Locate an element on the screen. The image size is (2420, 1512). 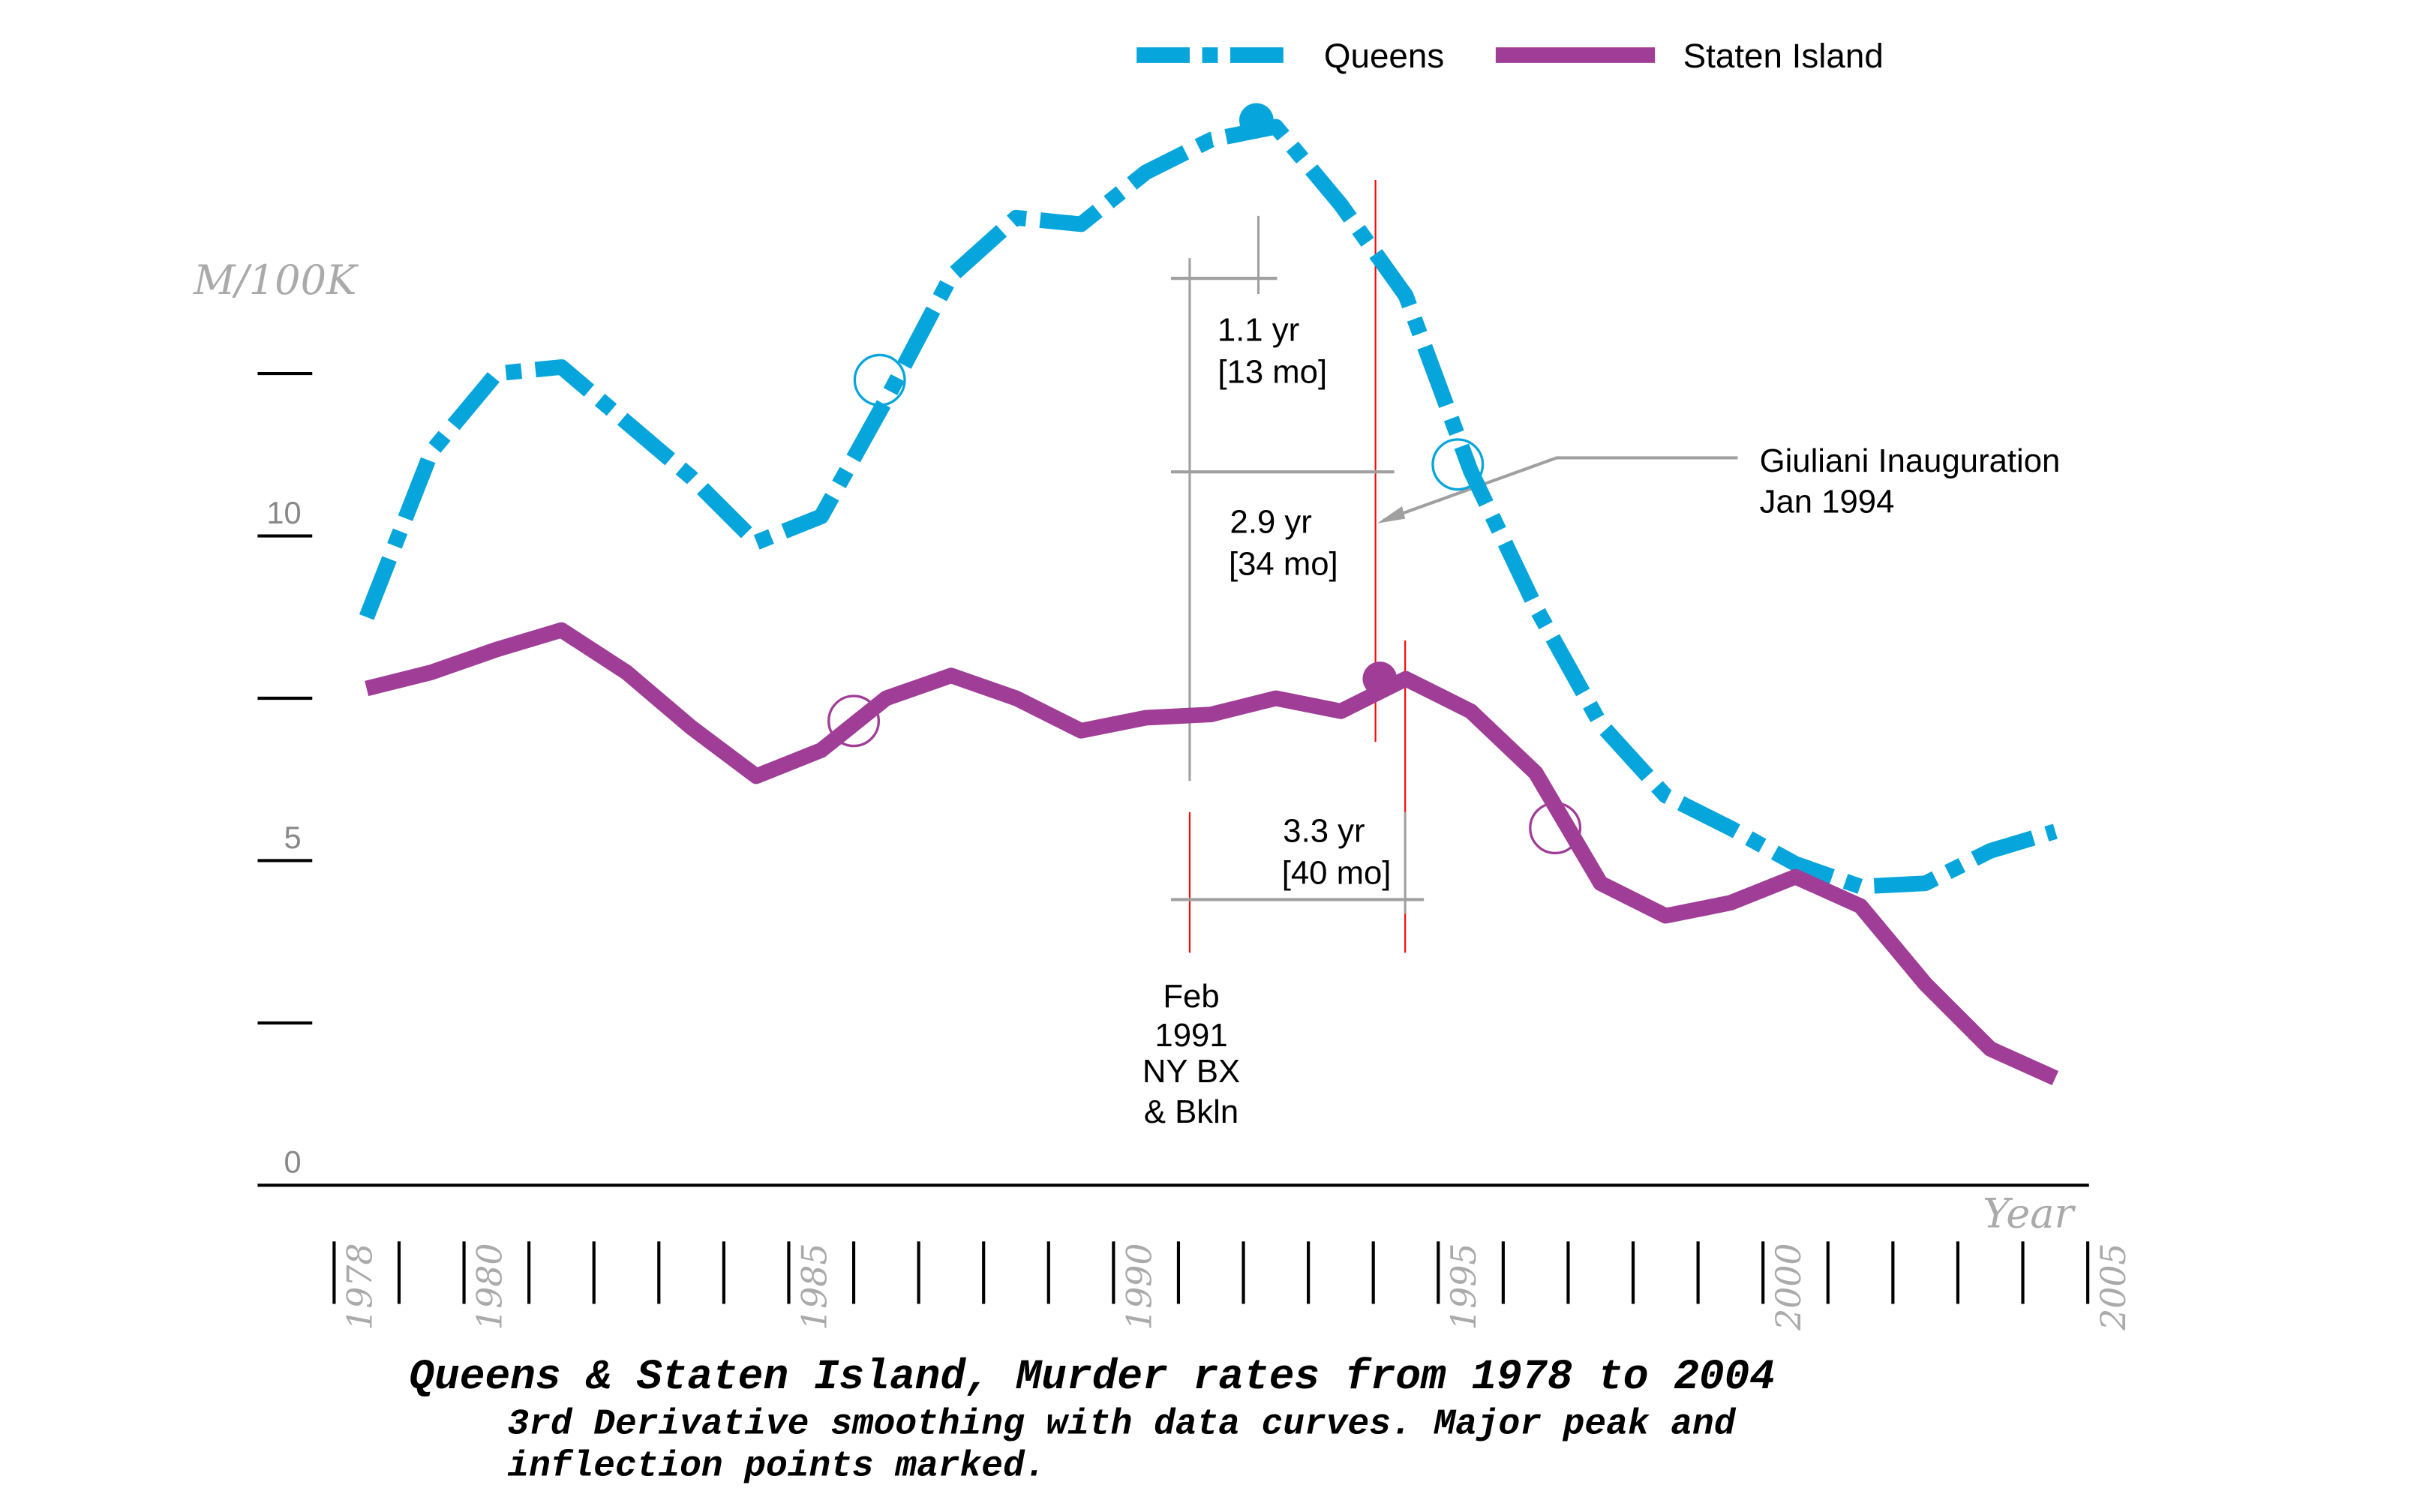
giuliani-leader-line is located at coordinates (1560, 489).